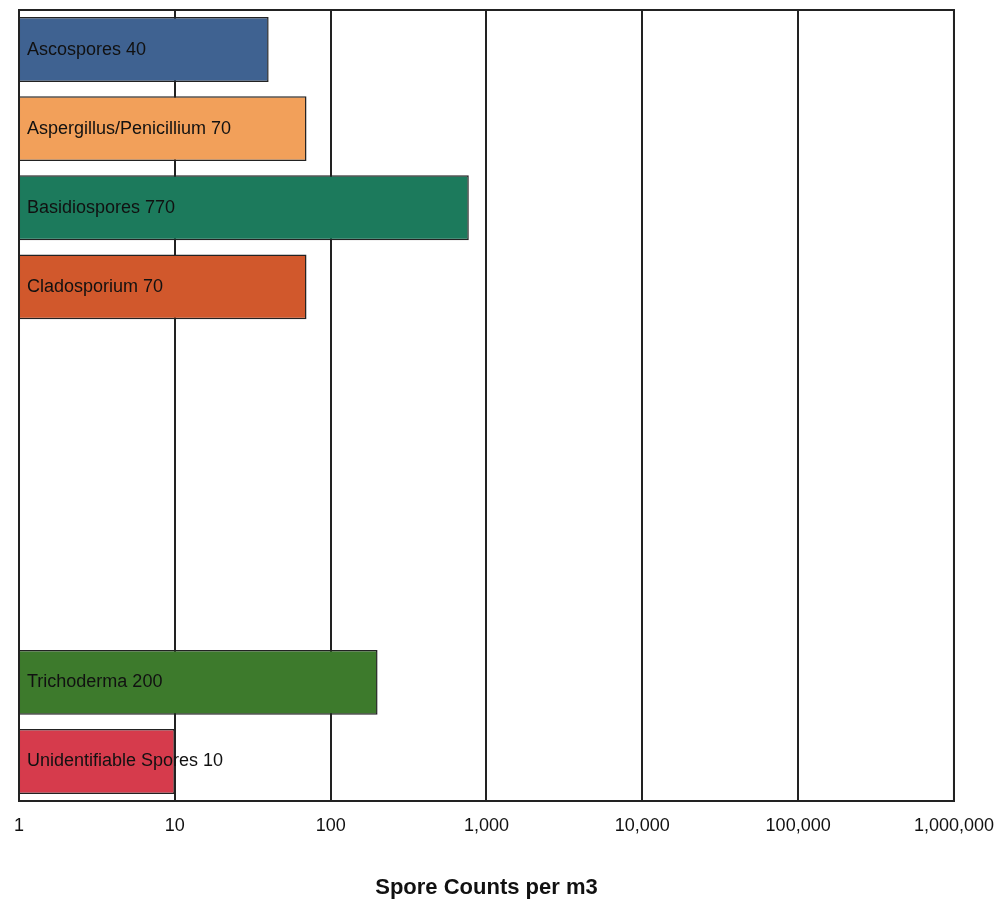 The width and height of the screenshot is (1008, 915). What do you see at coordinates (95, 681) in the screenshot?
I see `y-tick-label: Trichoderma 200` at bounding box center [95, 681].